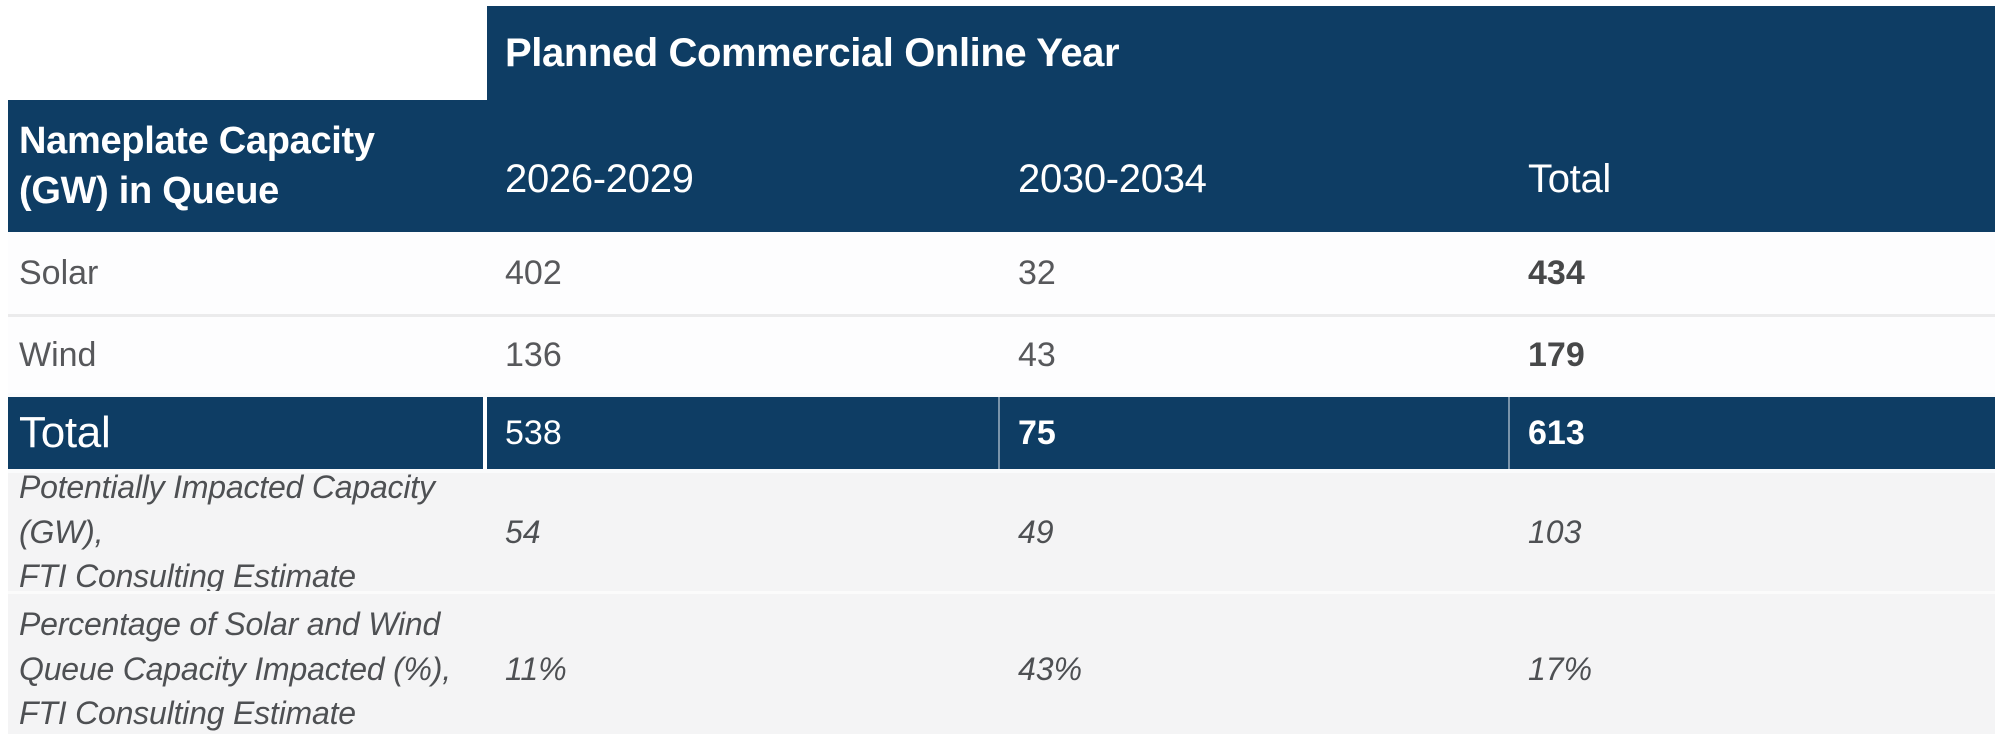 This screenshot has height=734, width=2000. I want to click on impacted-label-line-1: Potentially Impacted Capacity (GW),, so click(227, 511).